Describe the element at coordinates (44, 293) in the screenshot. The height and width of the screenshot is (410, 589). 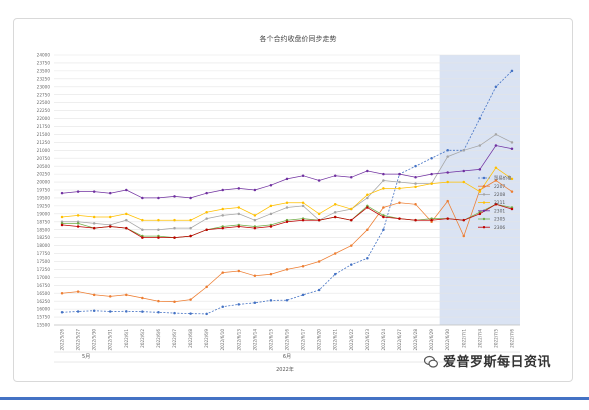
I see `y-tick-label: 16500` at that location.